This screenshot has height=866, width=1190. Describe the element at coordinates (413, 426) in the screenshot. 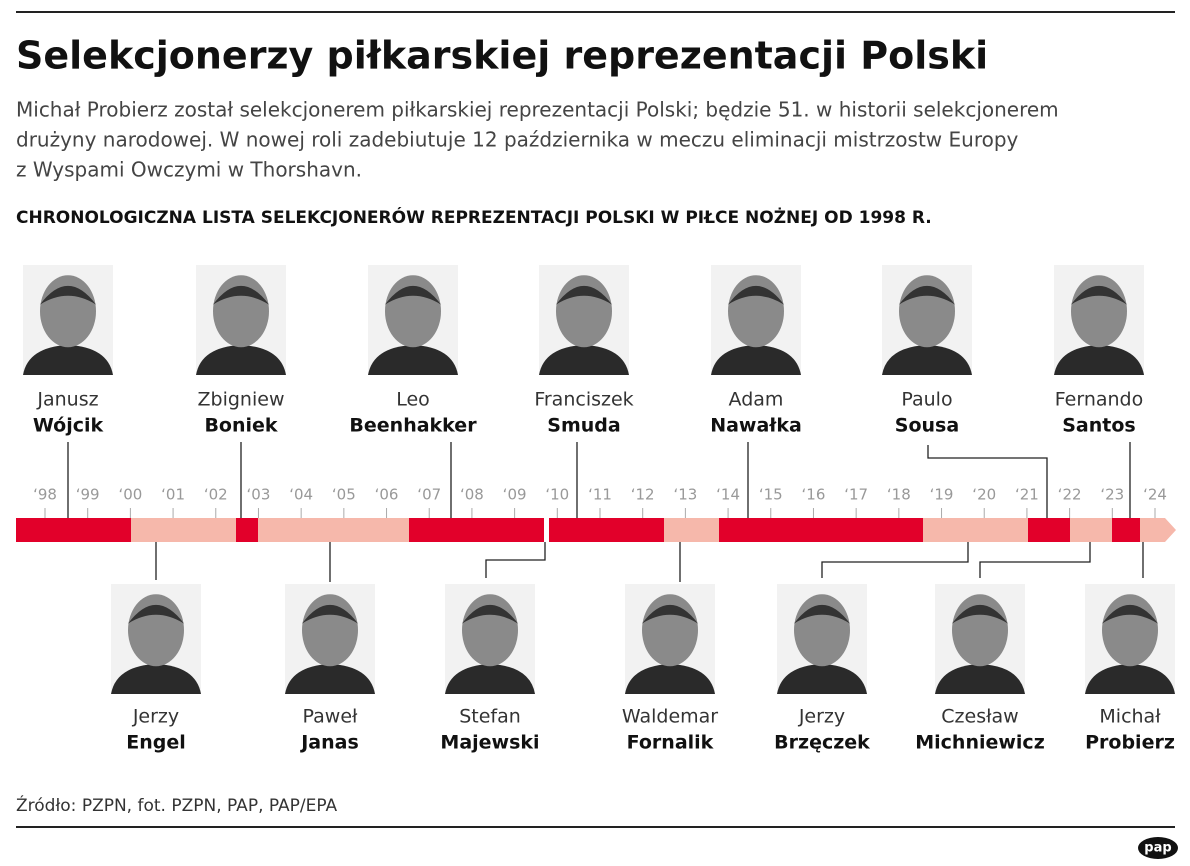

I see `last-name: Beenhakker` at that location.